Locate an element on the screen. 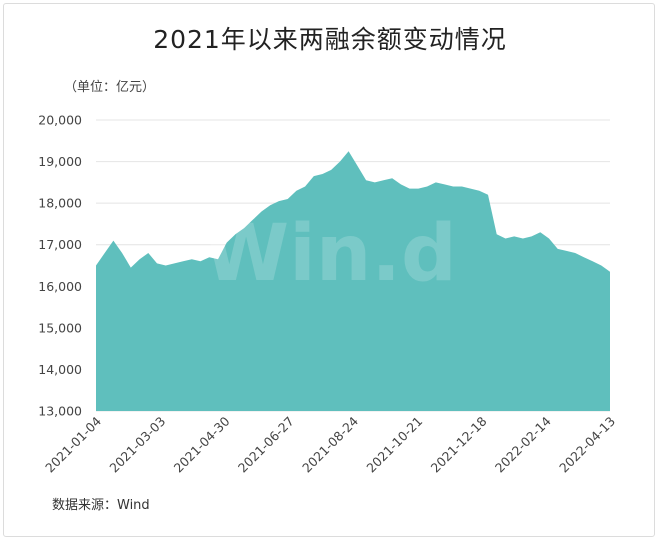  x-tick-label: 2022-02-14 is located at coordinates (523, 444).